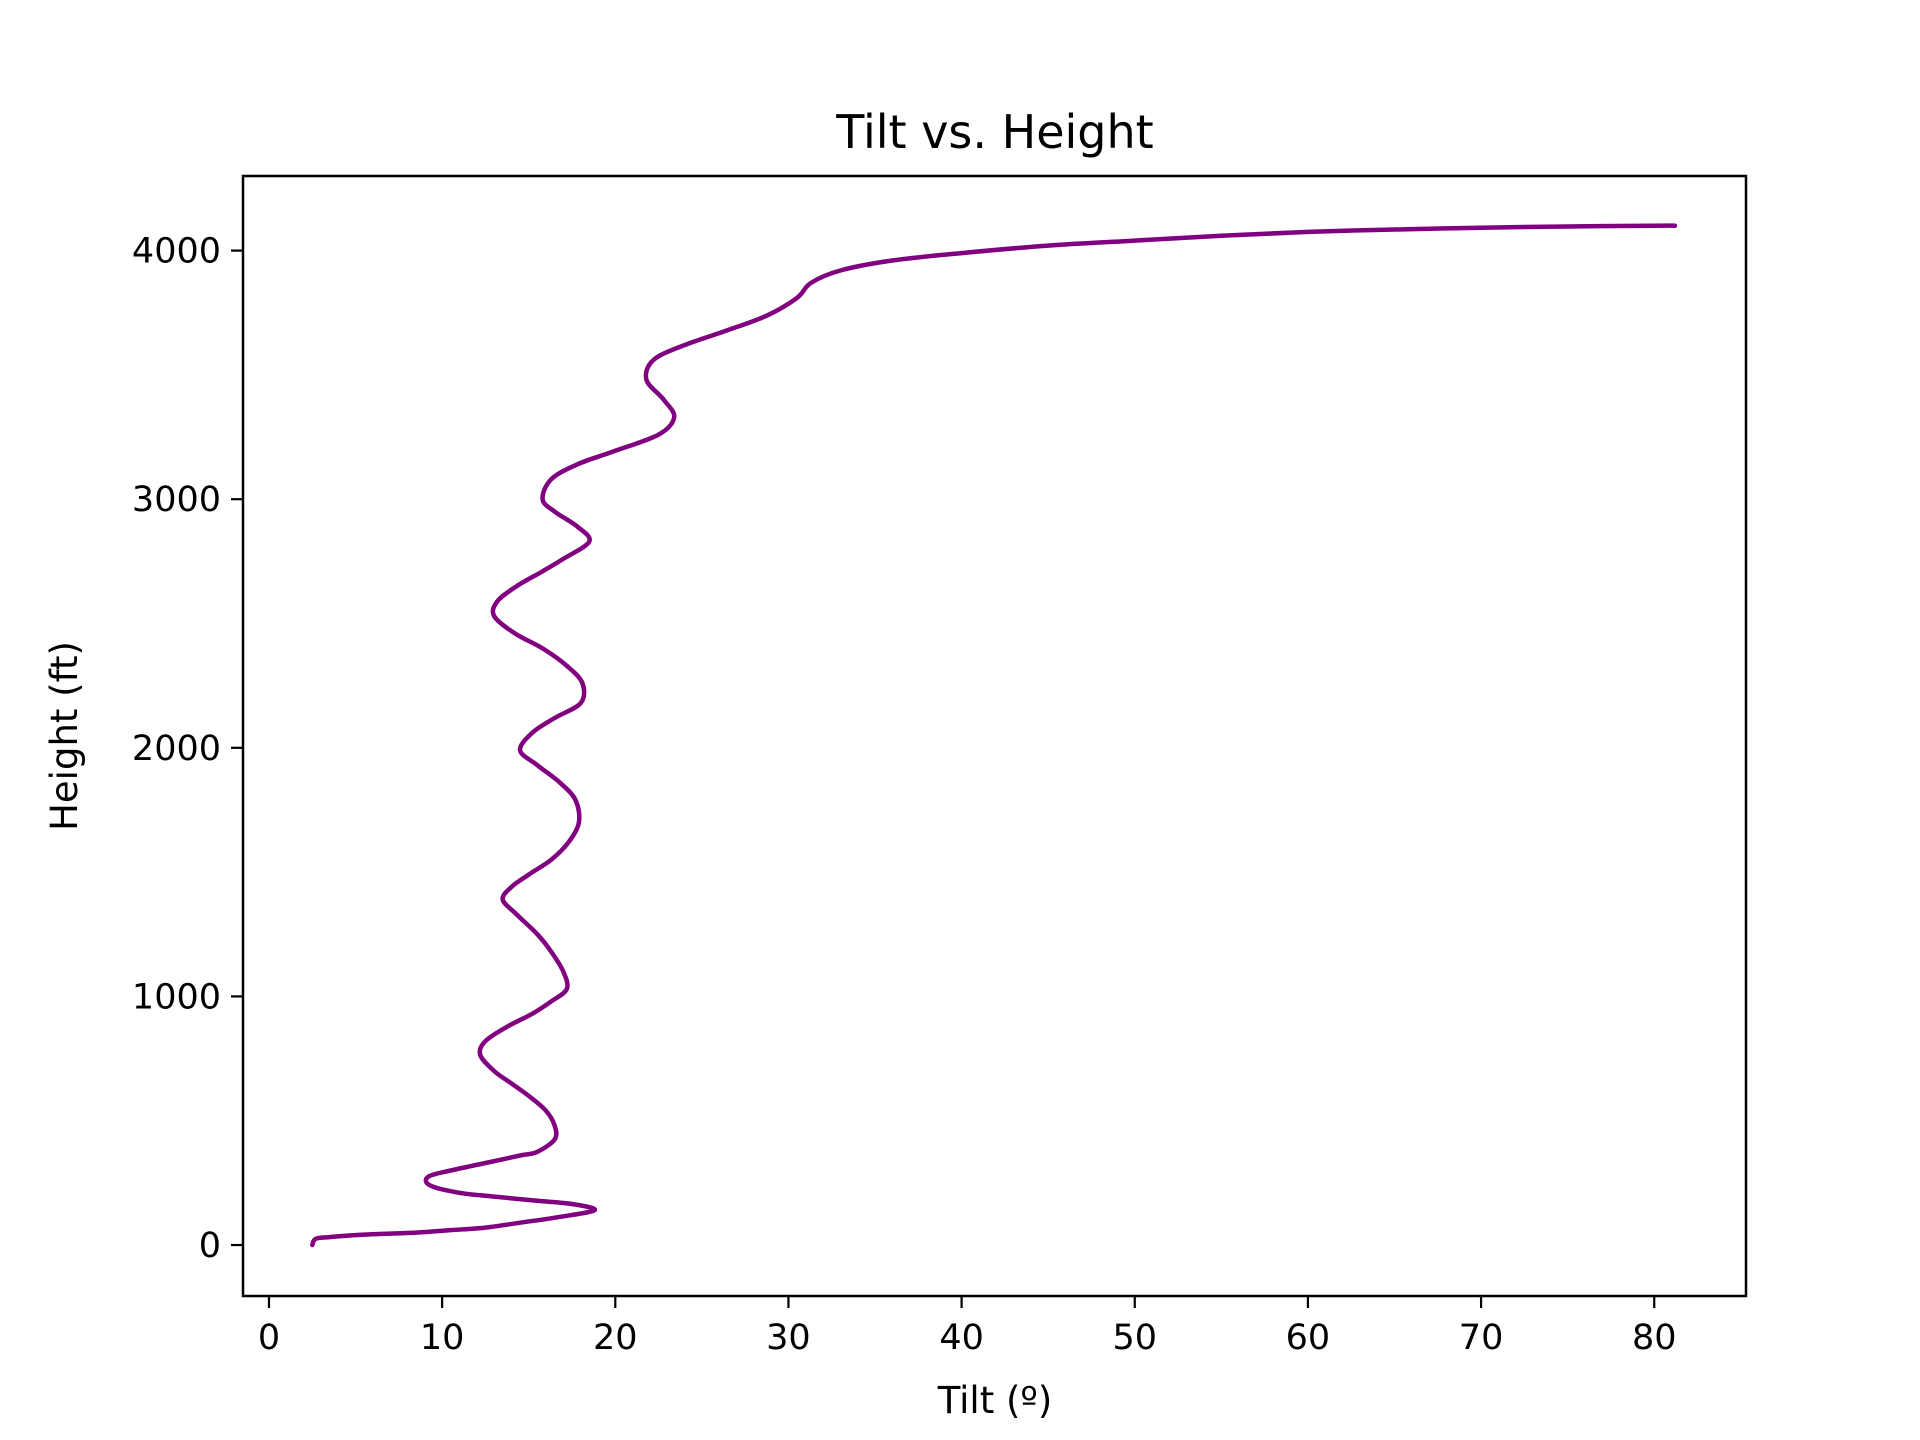 This screenshot has height=1440, width=1920. I want to click on x-tick-label: 10, so click(442, 1338).